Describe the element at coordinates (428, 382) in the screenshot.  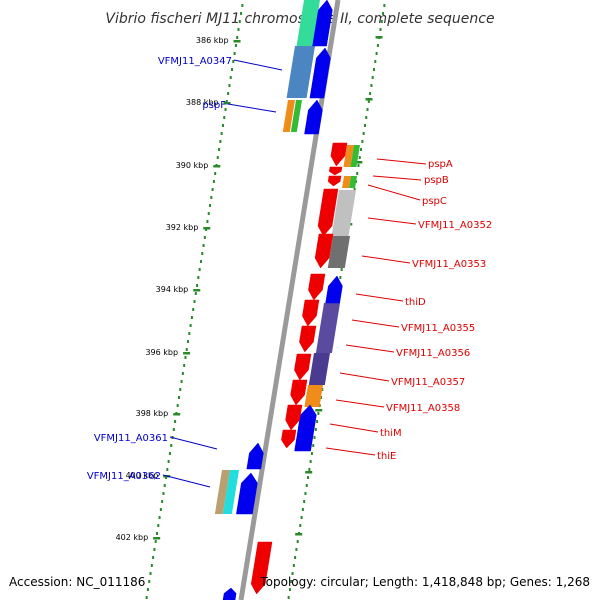
I see `gene-label-VFMJ11_A0357: VFMJ11_A0357` at that location.